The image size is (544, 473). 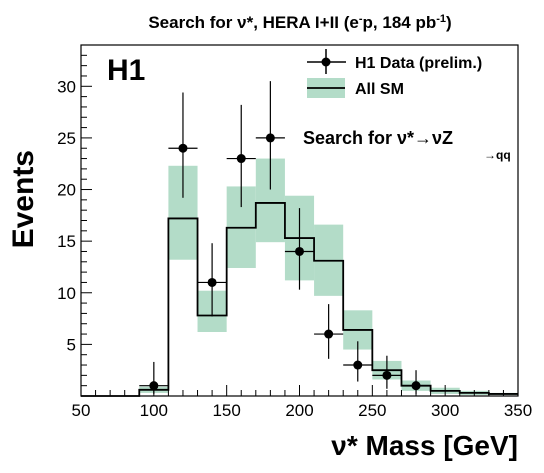 What do you see at coordinates (66, 86) in the screenshot?
I see `y-tick-label: 30` at bounding box center [66, 86].